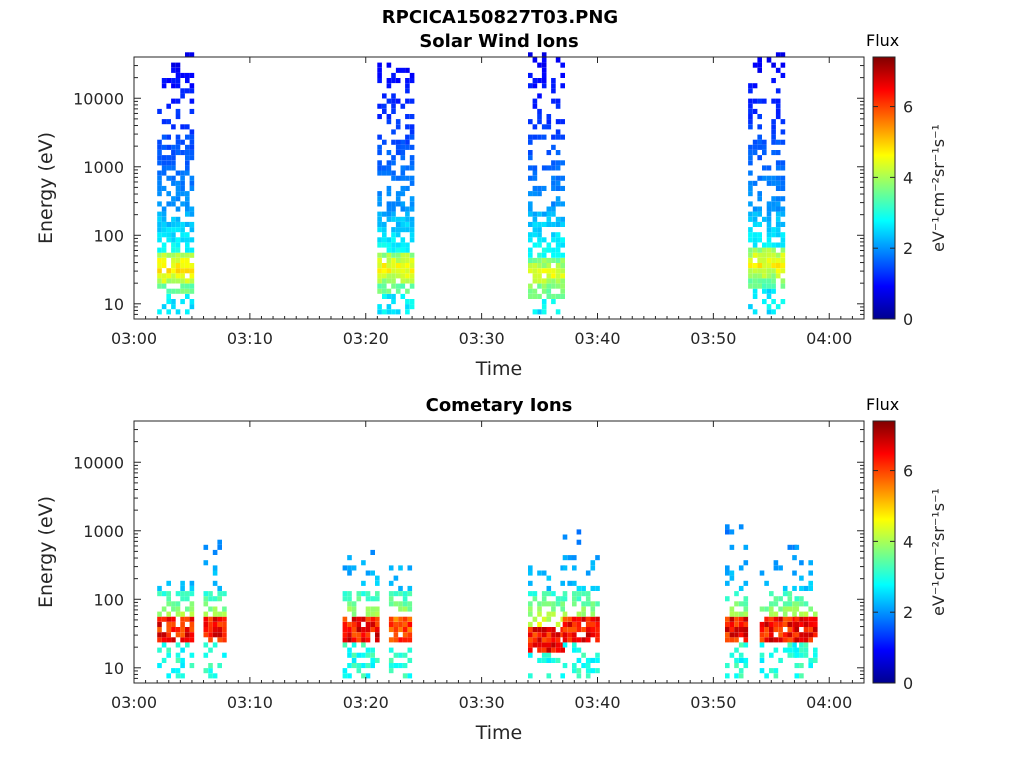 The width and height of the screenshot is (1024, 768). Describe the element at coordinates (98, 462) in the screenshot. I see `y-tick-label: 10000` at that location.